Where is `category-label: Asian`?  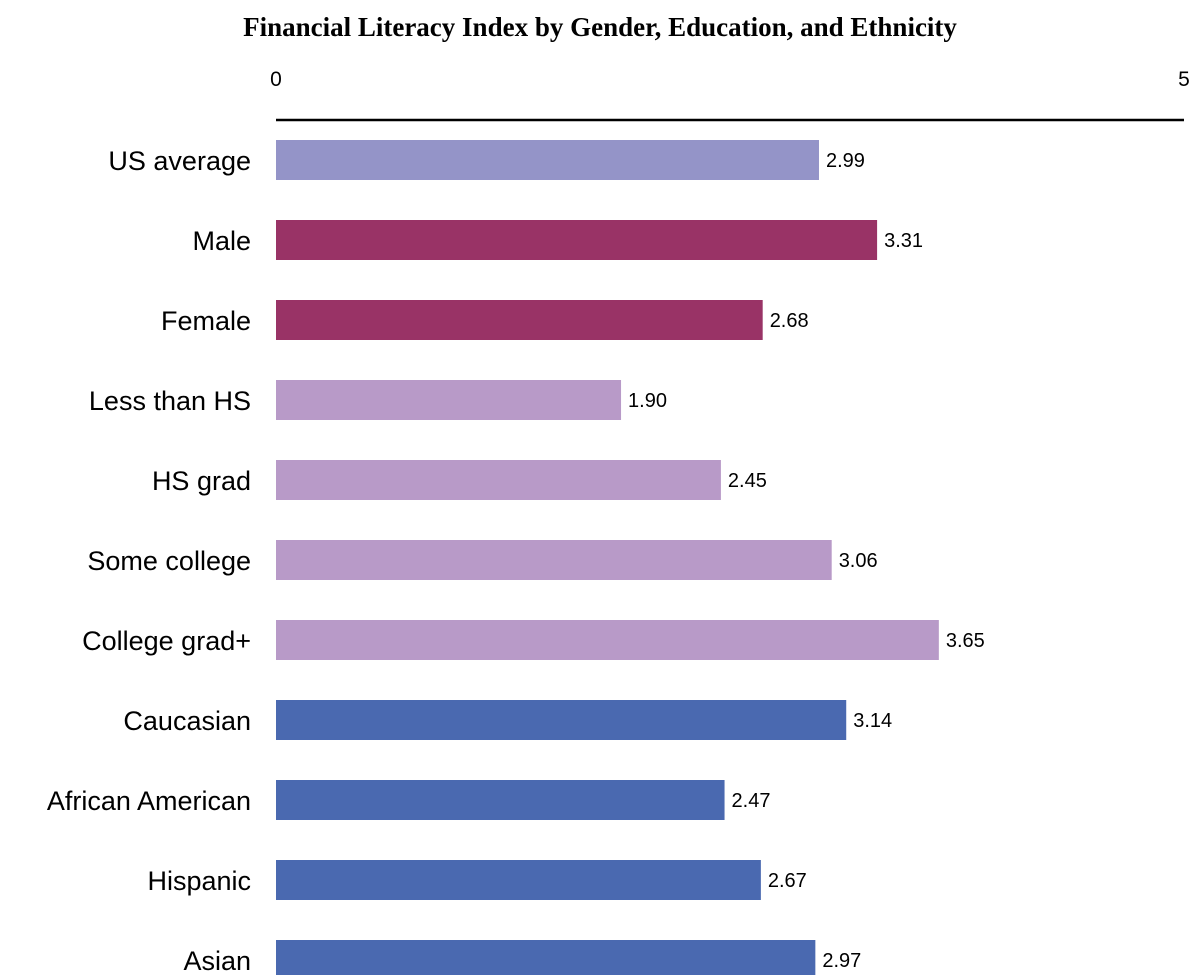 category-label: Asian is located at coordinates (217, 960).